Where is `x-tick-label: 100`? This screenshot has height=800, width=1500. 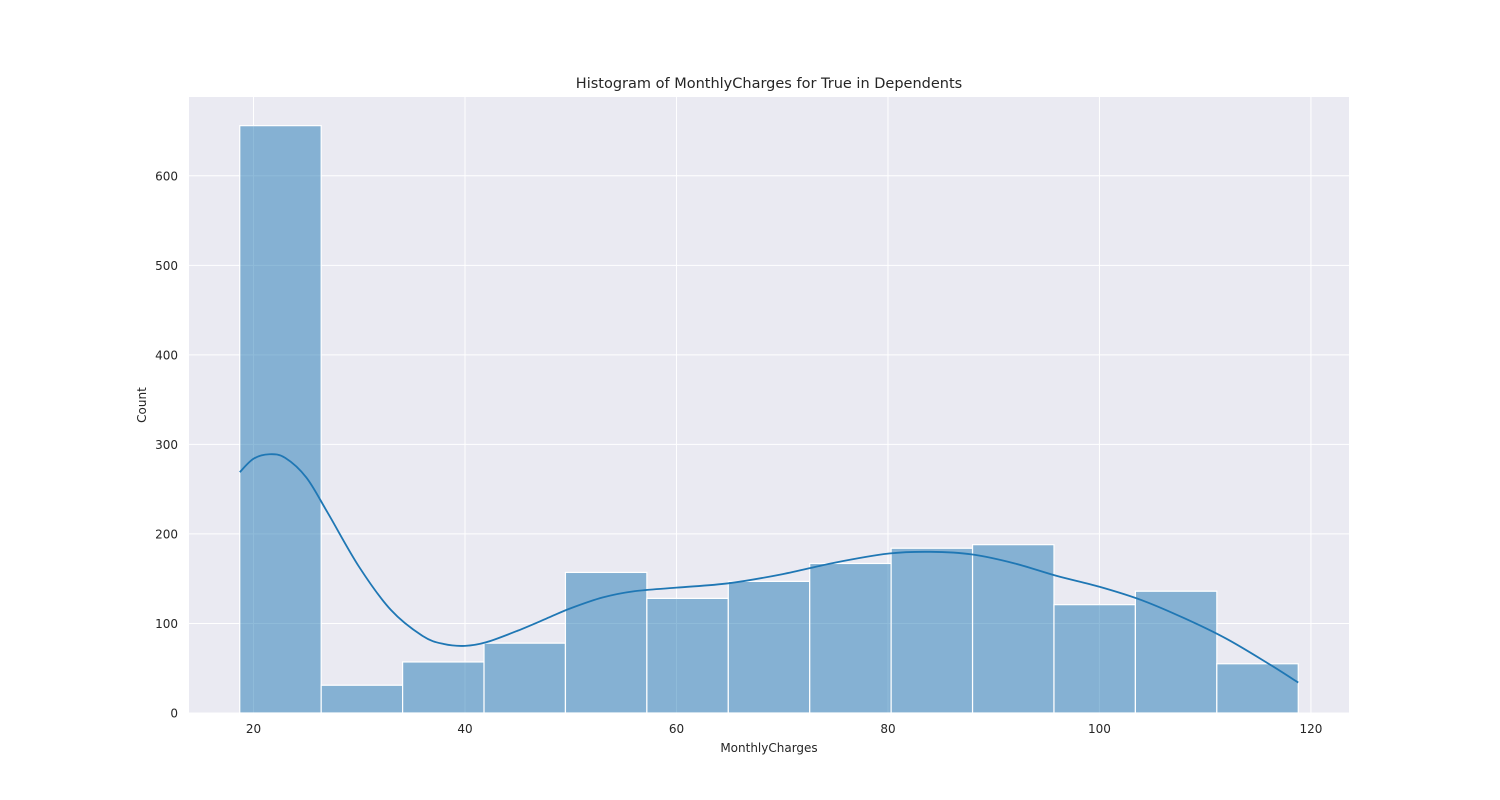
x-tick-label: 100 is located at coordinates (1099, 729).